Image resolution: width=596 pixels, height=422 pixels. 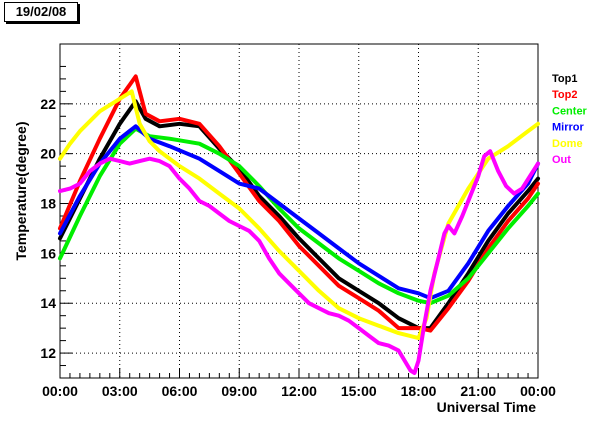 I want to click on y-tick-label: 20, so click(x=48, y=154).